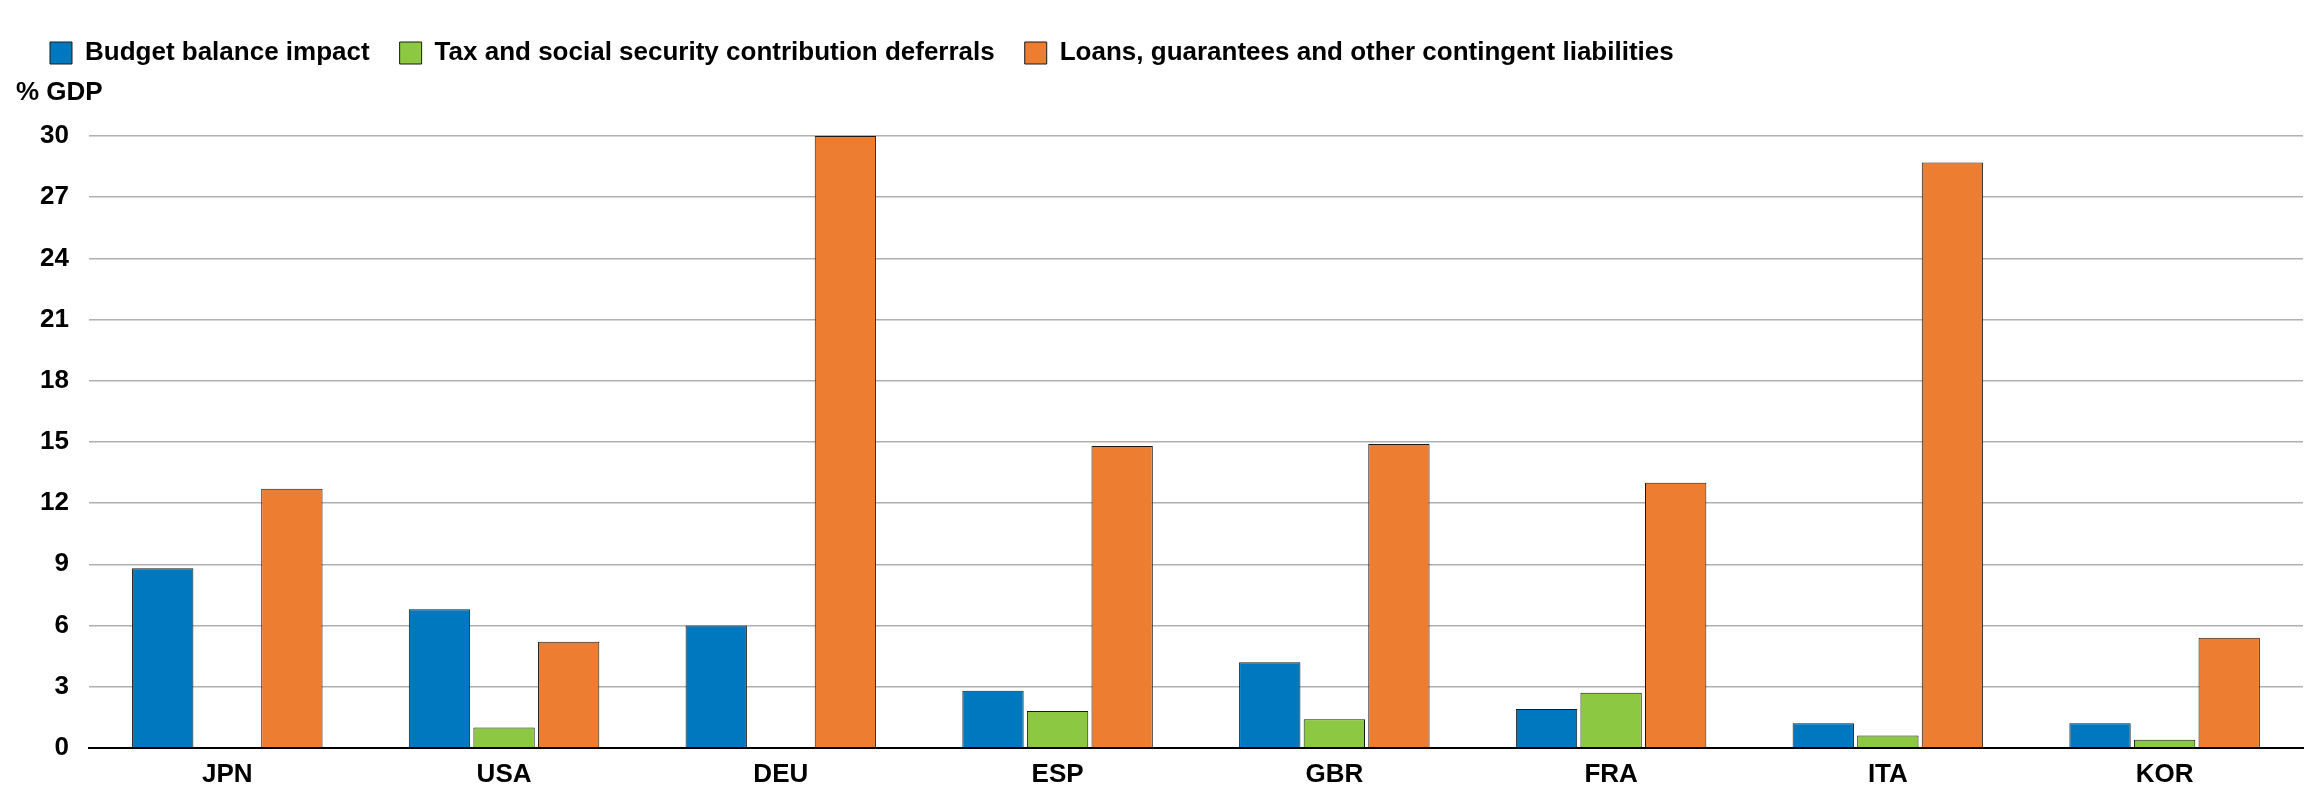 This screenshot has width=2323, height=803. Describe the element at coordinates (54, 317) in the screenshot. I see `y-tick-label: 21` at that location.